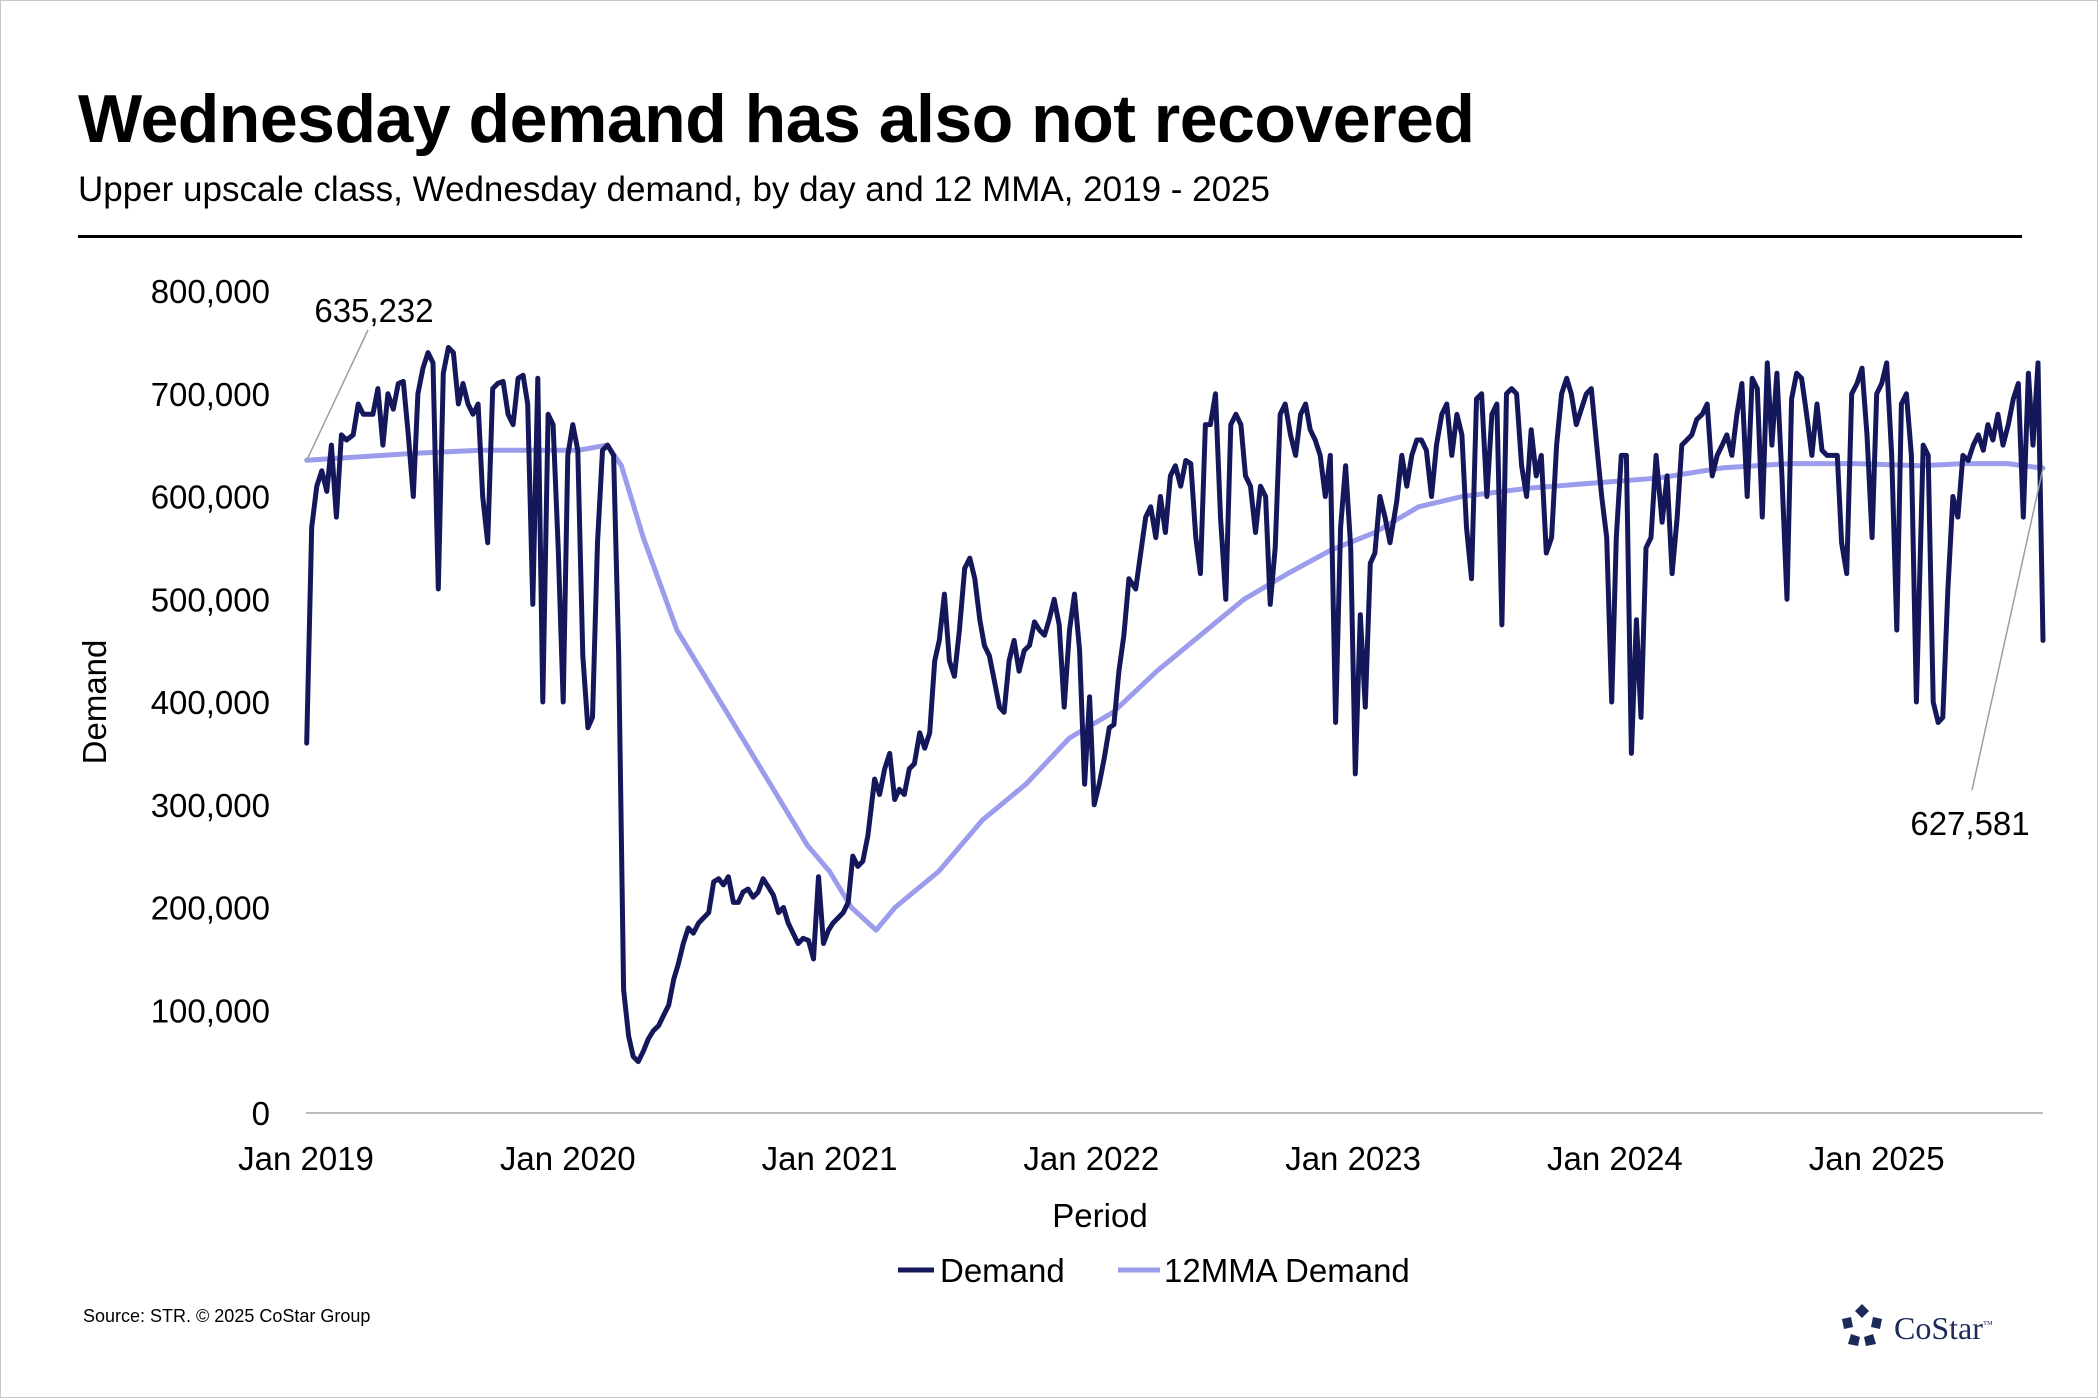  I want to click on annotation-start-label: 635,232, so click(373, 310).